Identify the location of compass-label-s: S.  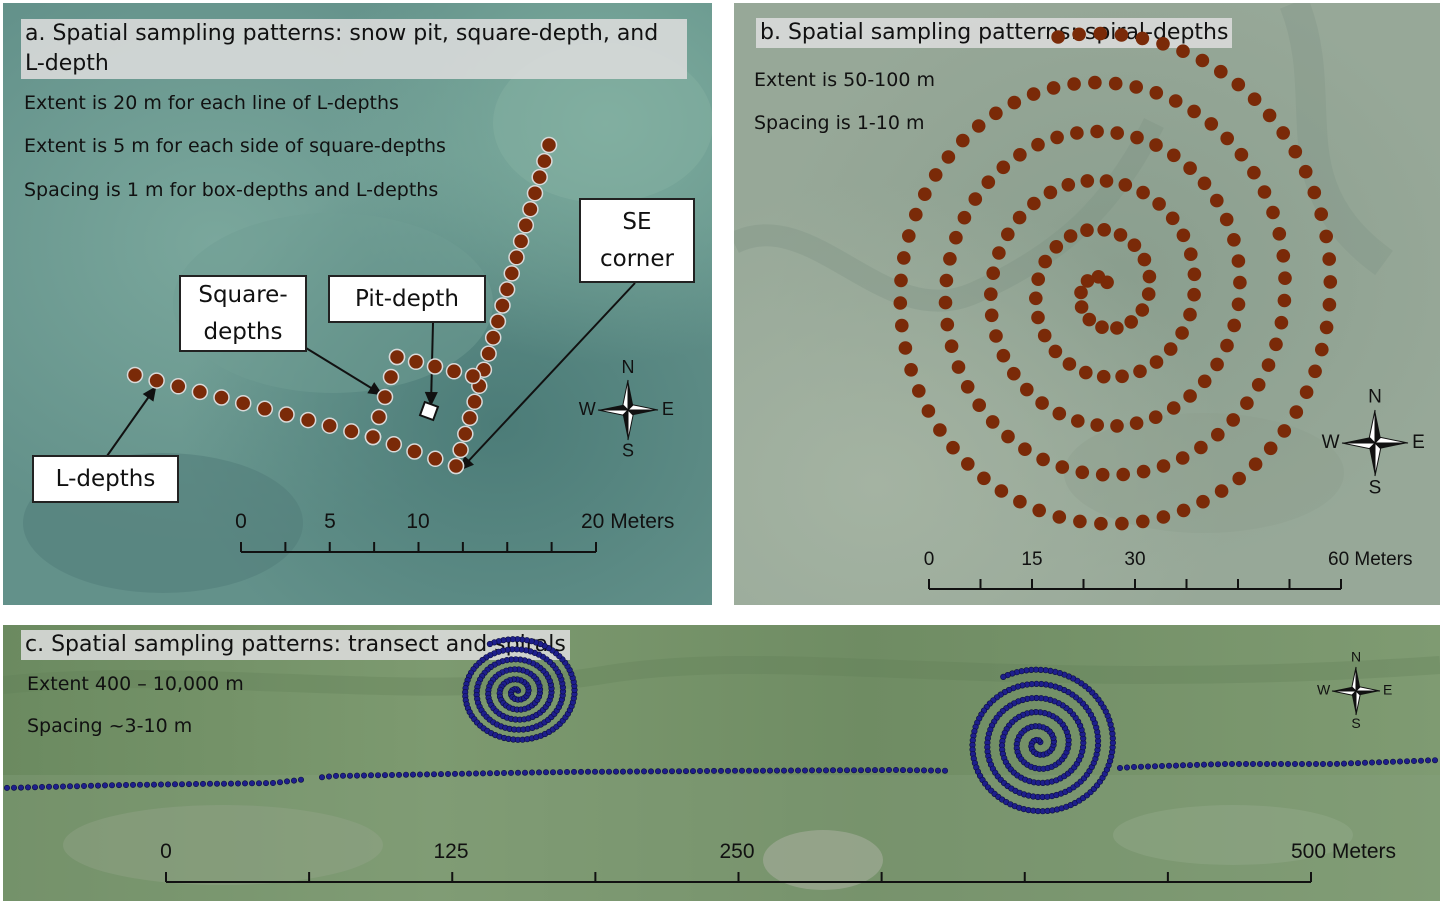
(1355, 723).